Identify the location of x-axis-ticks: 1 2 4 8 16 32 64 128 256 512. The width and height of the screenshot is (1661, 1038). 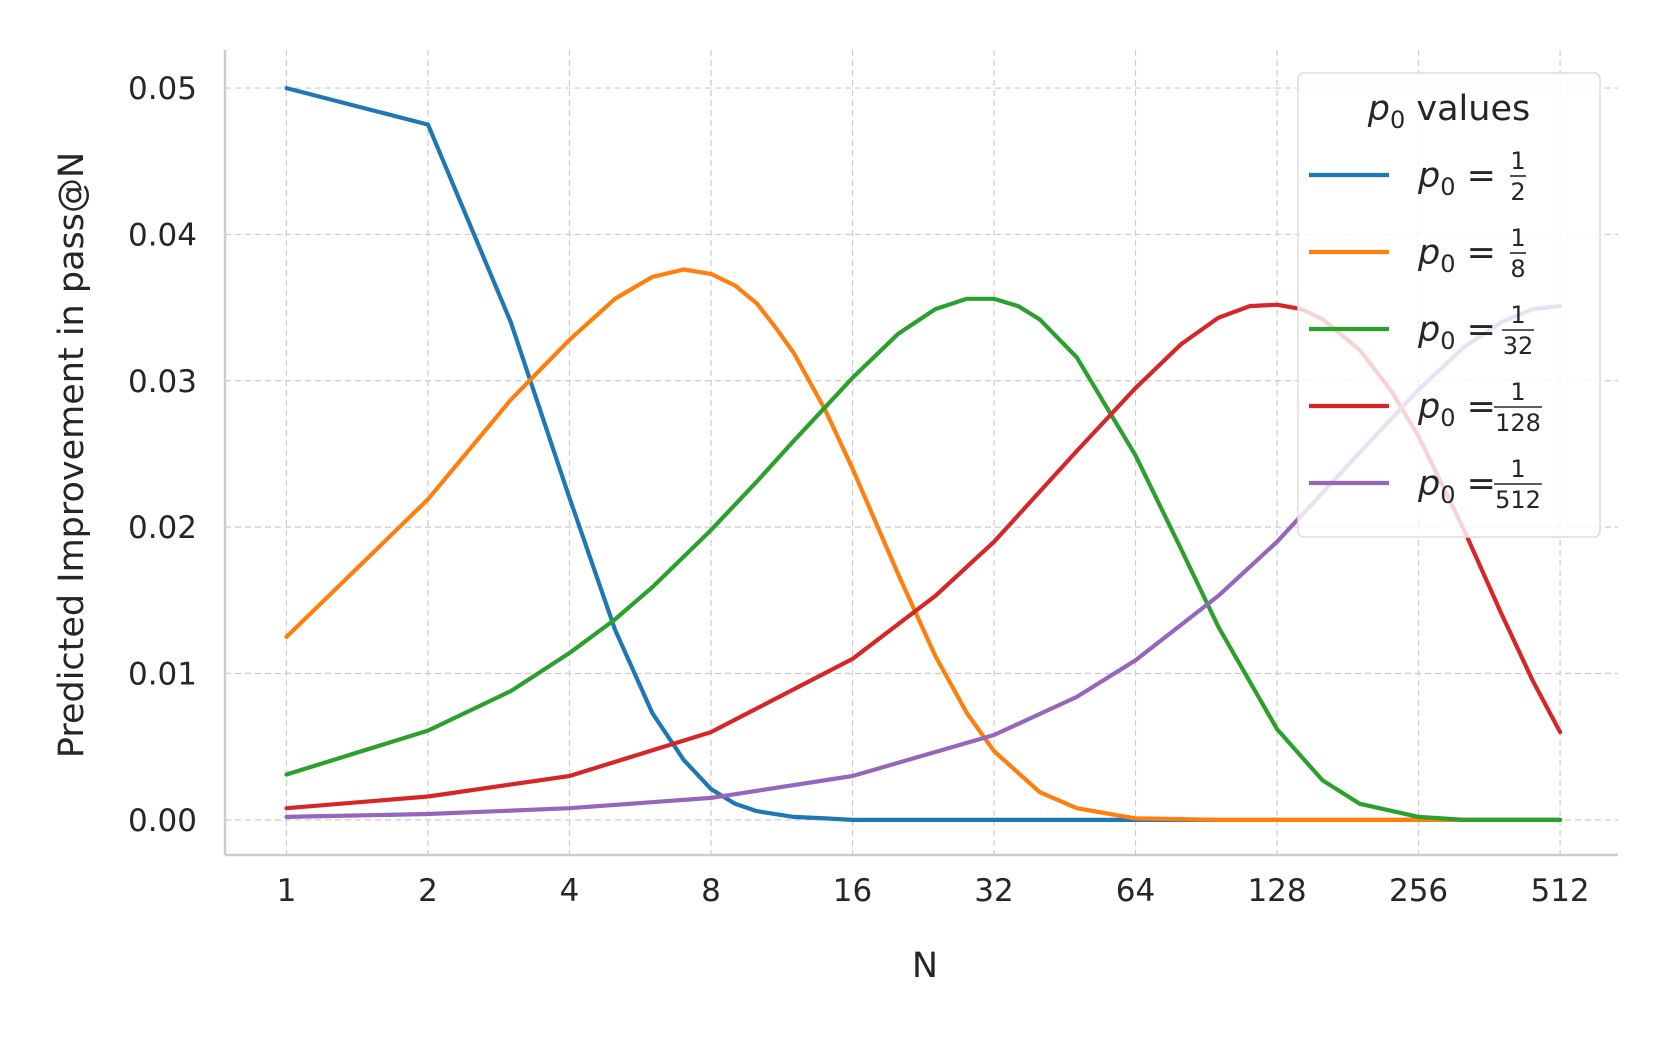
(933, 891).